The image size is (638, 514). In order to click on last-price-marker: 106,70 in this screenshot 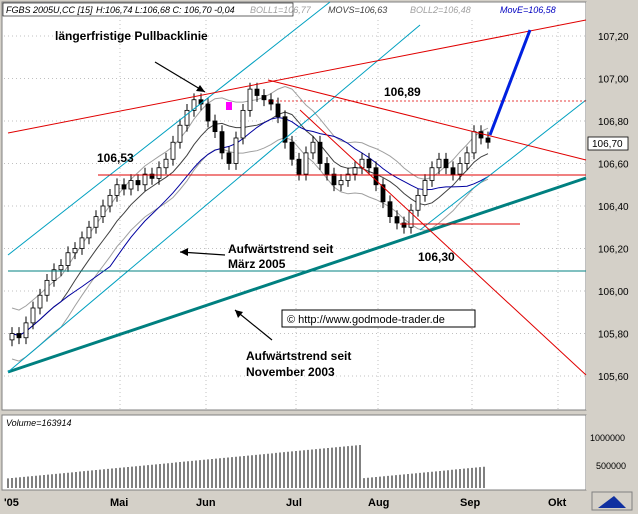, I will do `click(608, 143)`.